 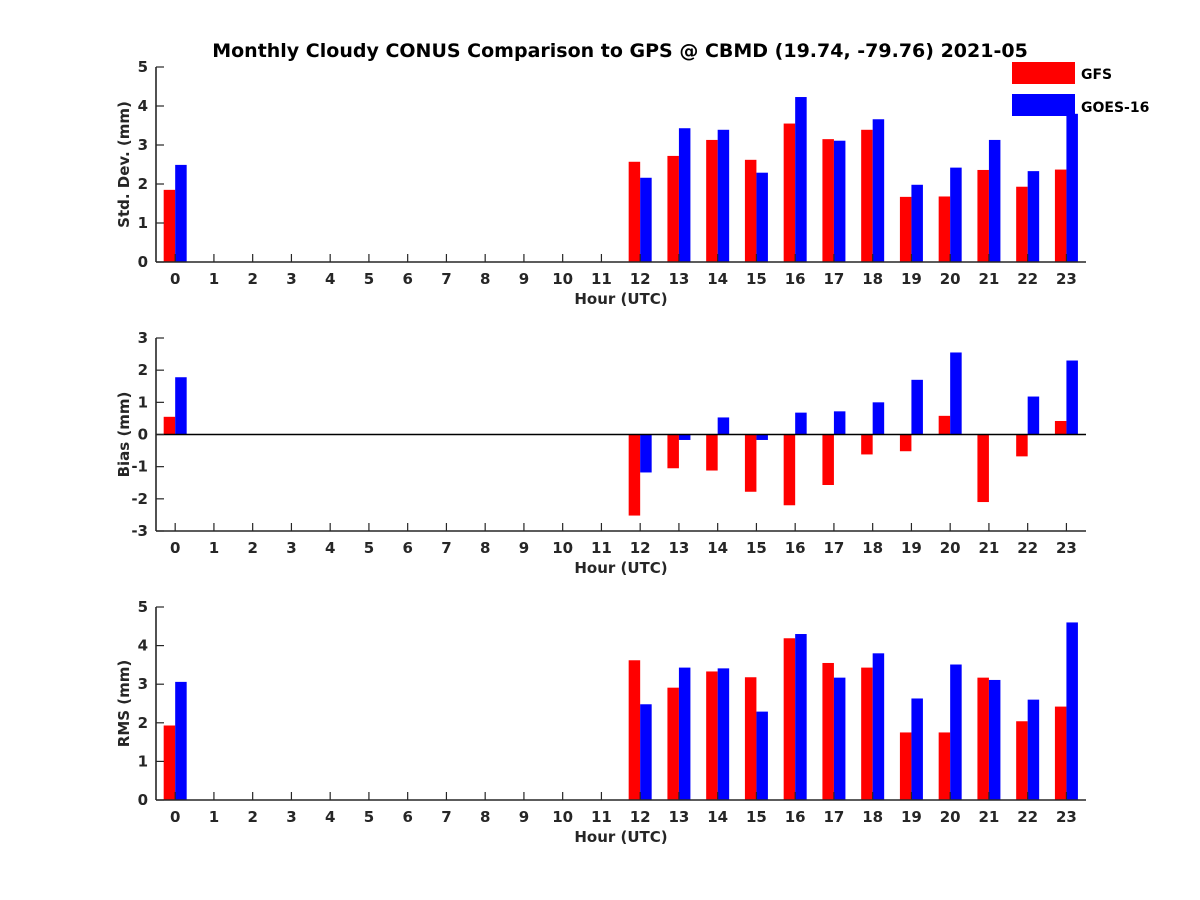 I want to click on legend-swatch-goes16, so click(x=1043, y=105).